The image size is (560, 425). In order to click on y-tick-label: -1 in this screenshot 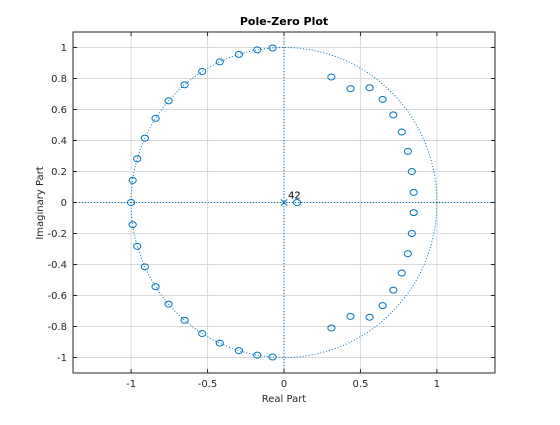, I will do `click(62, 358)`.